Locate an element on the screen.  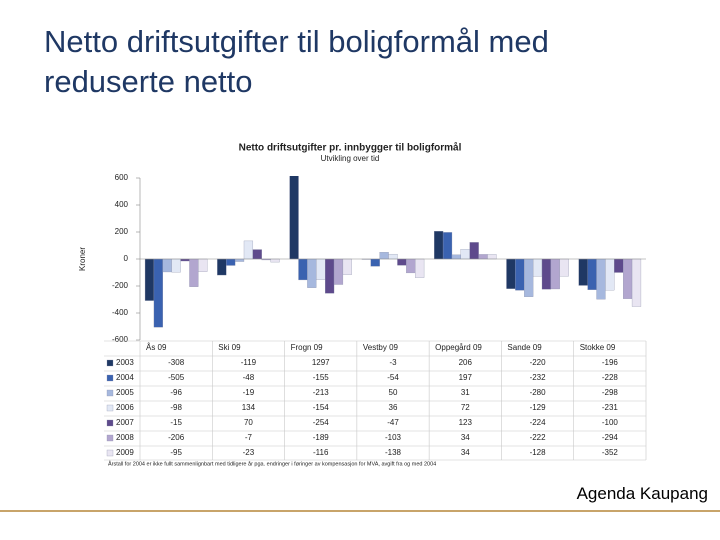
table-value: -128 is located at coordinates (538, 452).